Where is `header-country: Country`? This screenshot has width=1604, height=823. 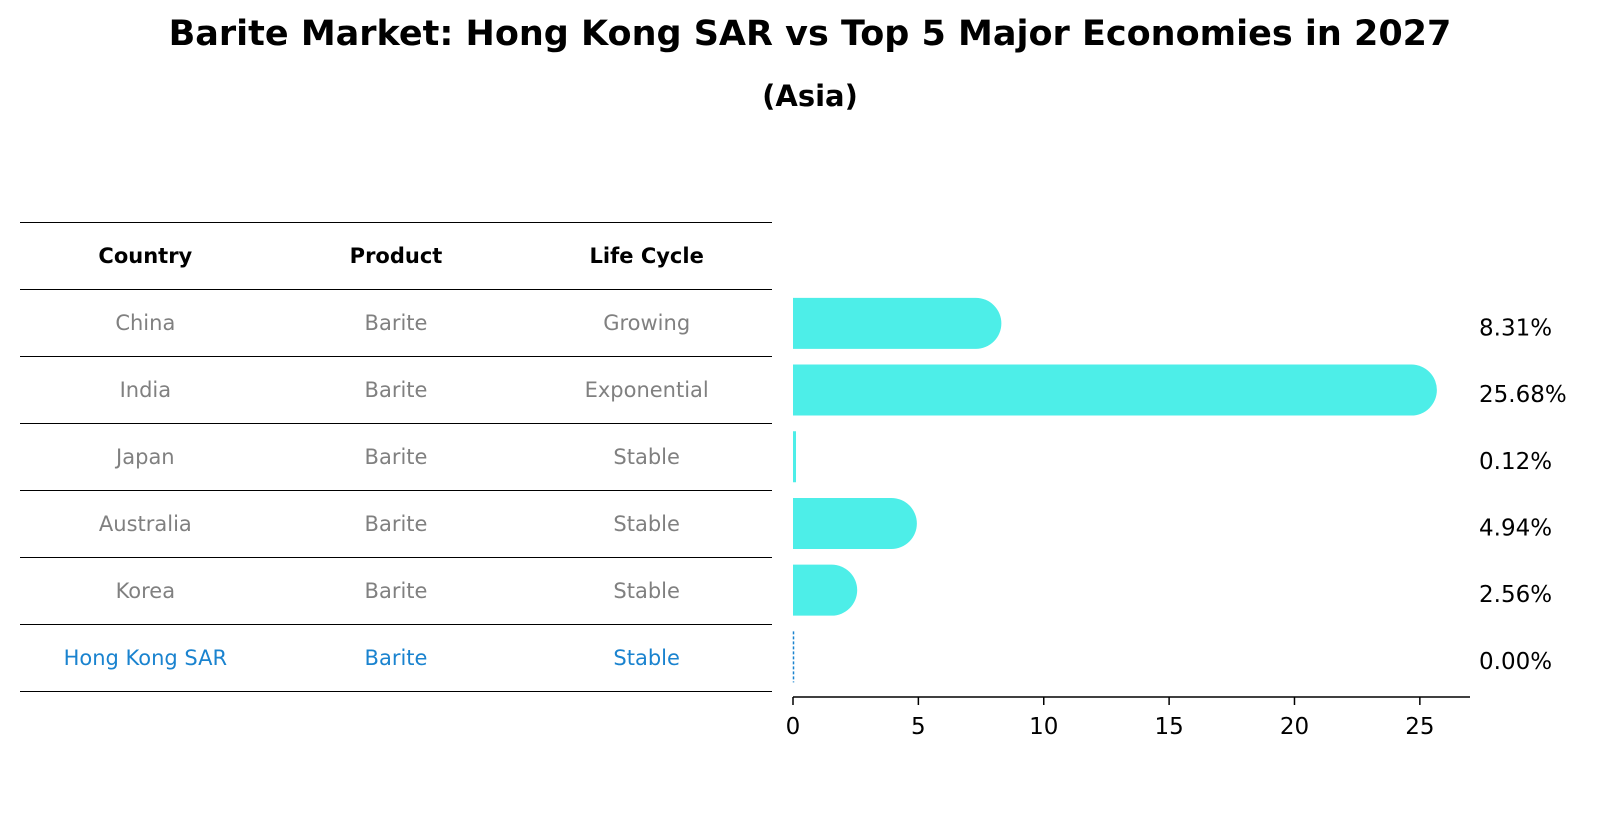 header-country: Country is located at coordinates (145, 256).